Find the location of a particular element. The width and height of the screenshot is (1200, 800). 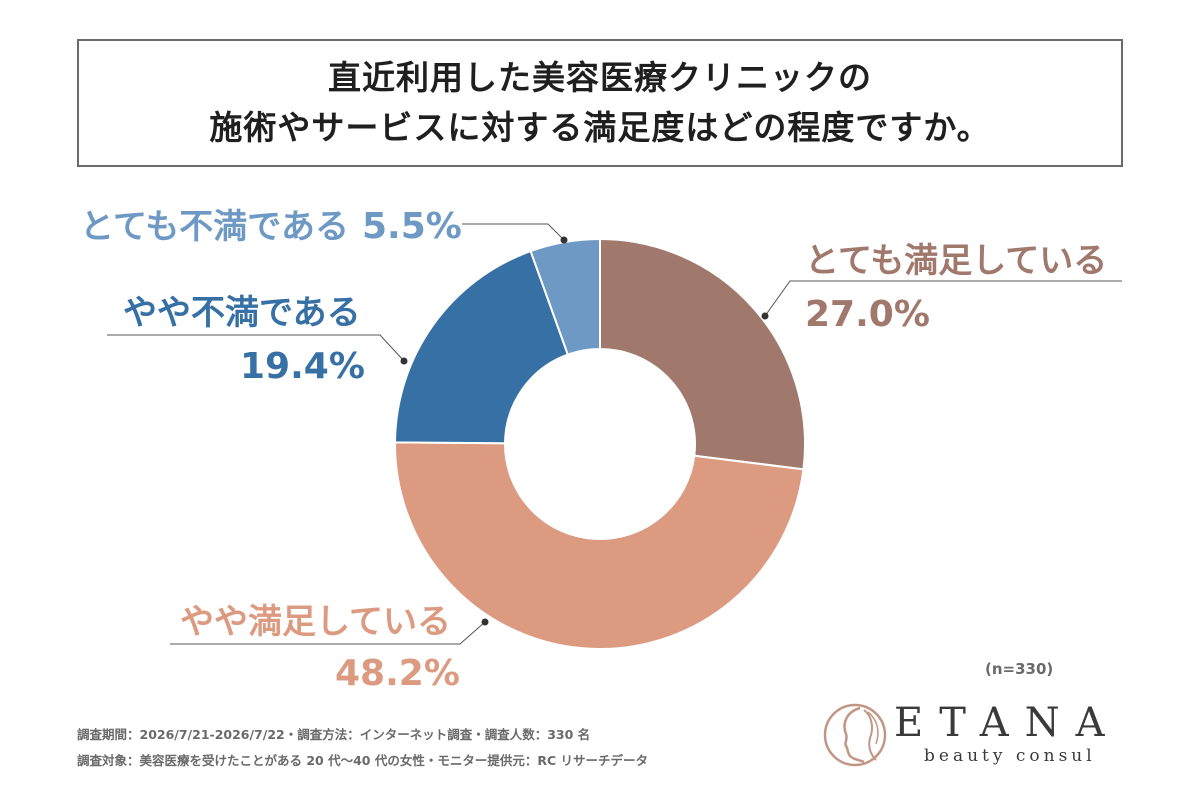

slice-label-3: とても不満である is located at coordinates (214, 227).